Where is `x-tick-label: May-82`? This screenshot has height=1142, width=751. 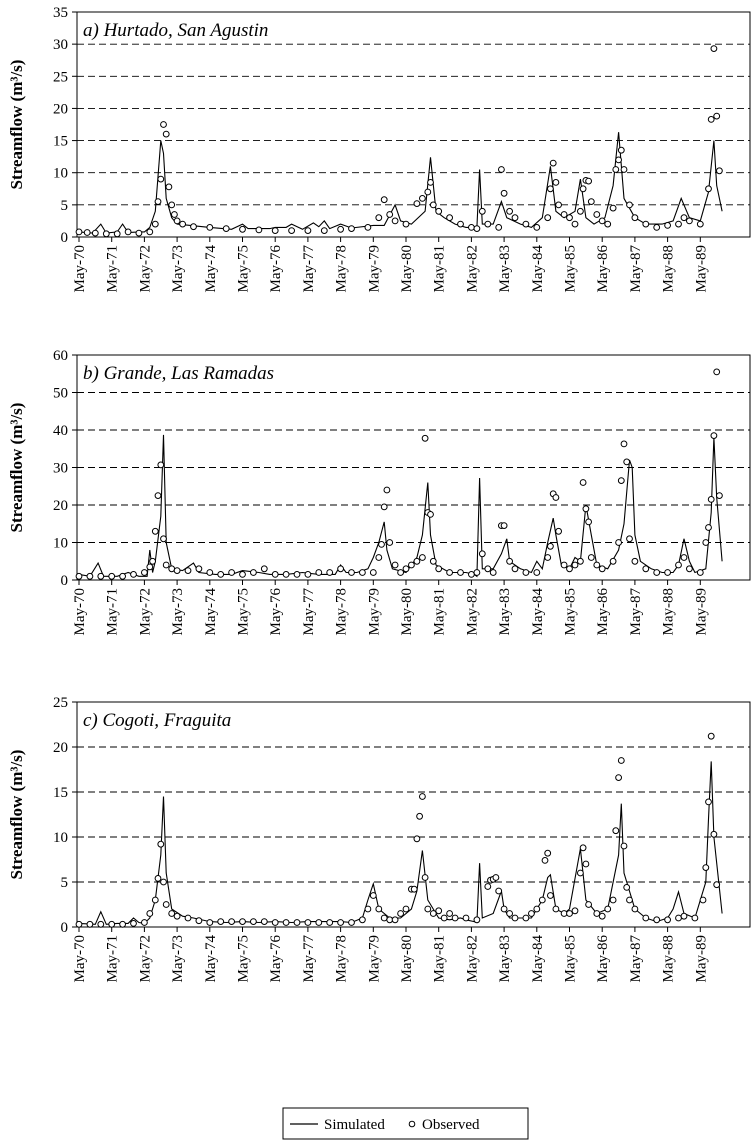 x-tick-label: May-82 is located at coordinates (472, 269).